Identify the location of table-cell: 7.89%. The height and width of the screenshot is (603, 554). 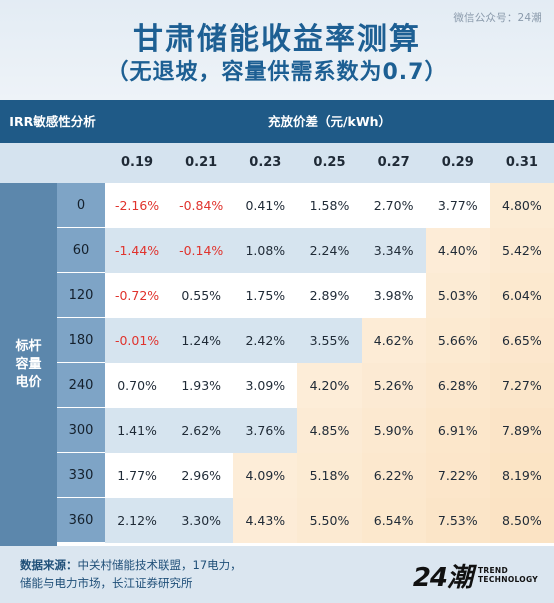
(521, 430).